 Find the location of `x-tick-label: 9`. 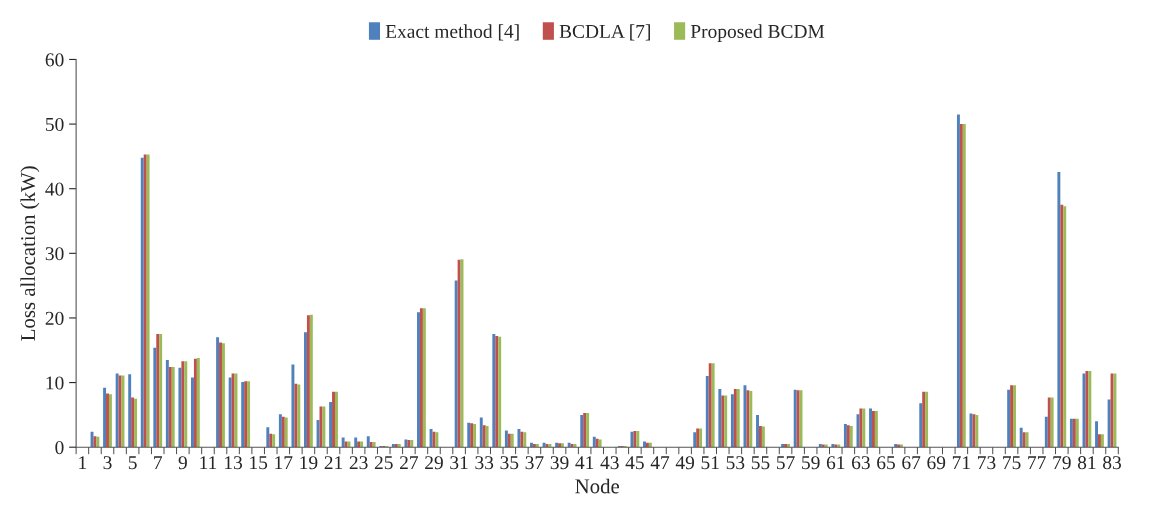

x-tick-label: 9 is located at coordinates (182, 463).